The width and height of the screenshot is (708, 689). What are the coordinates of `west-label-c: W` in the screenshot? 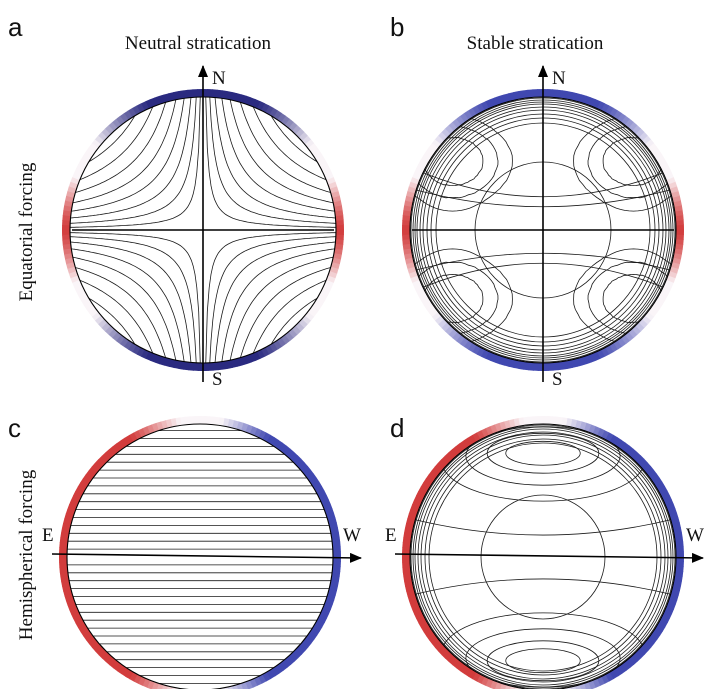 It's located at (352, 535).